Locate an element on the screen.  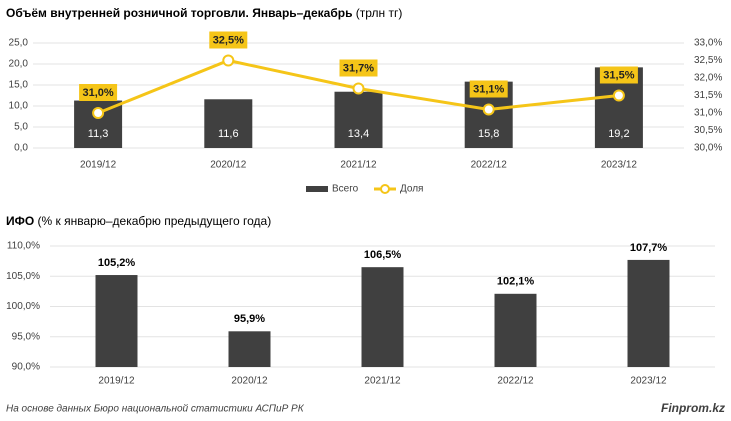
bar-value-label: 105,2% is located at coordinates (117, 263).